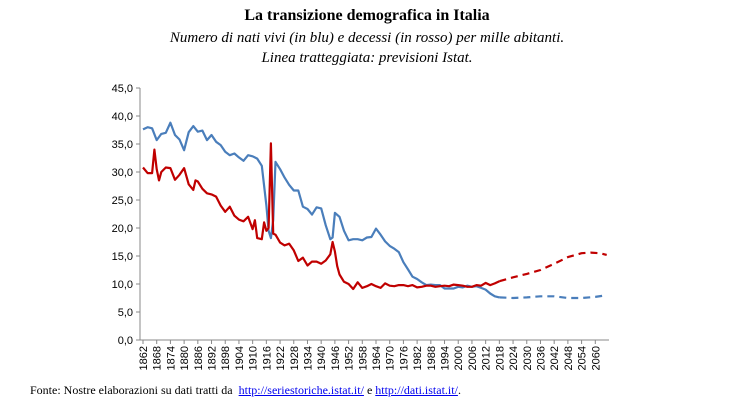 Image resolution: width=734 pixels, height=405 pixels. Describe the element at coordinates (366, 58) in the screenshot. I see `chart-subtitle: Linea tratteggiata: previsioni Istat.` at that location.